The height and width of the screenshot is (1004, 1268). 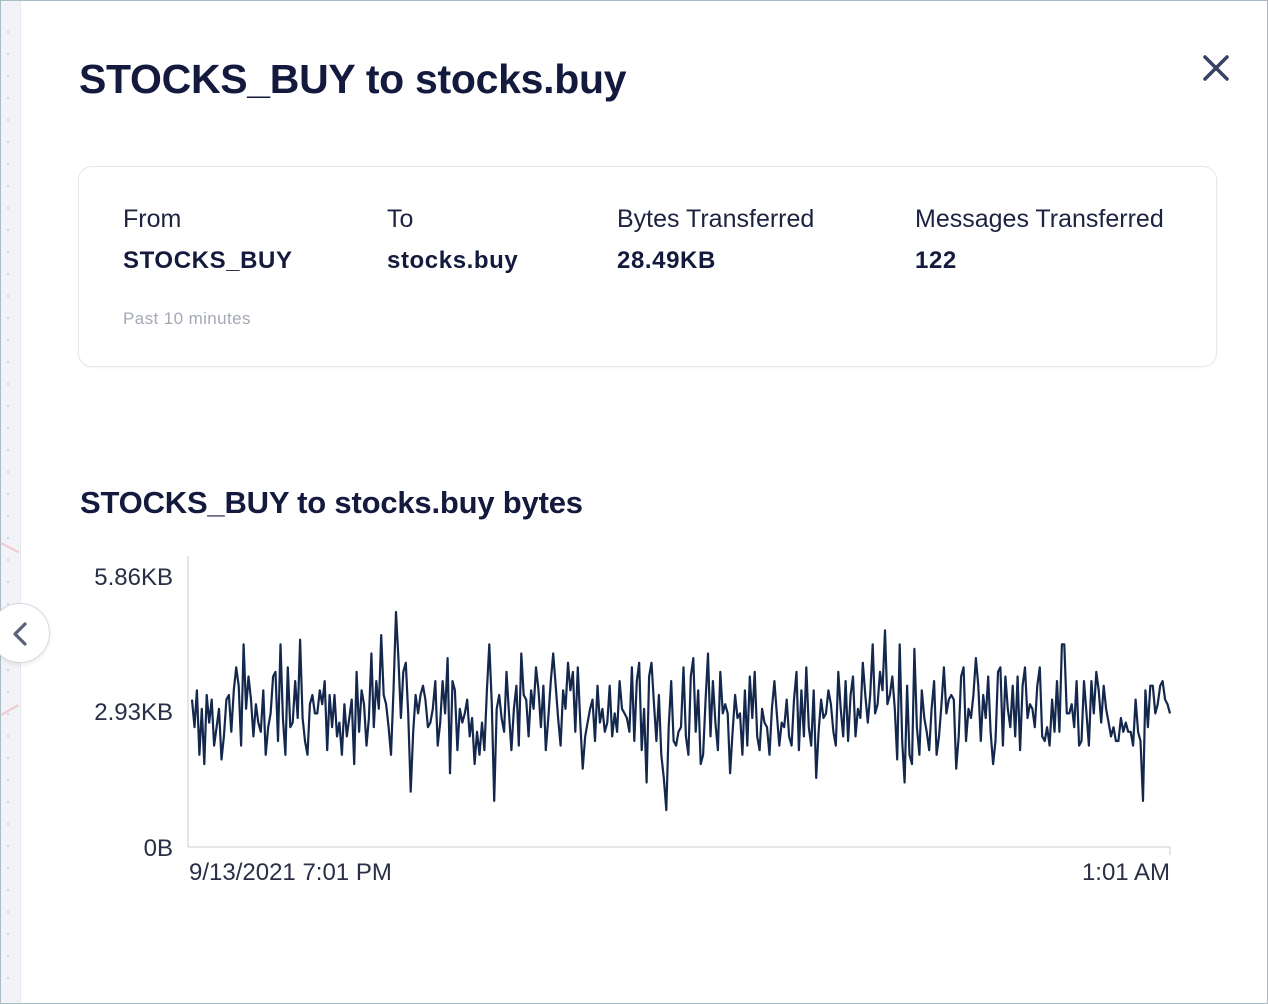 I want to click on bytes-stat: Bytes Transferred 28.49KB, so click(x=715, y=240).